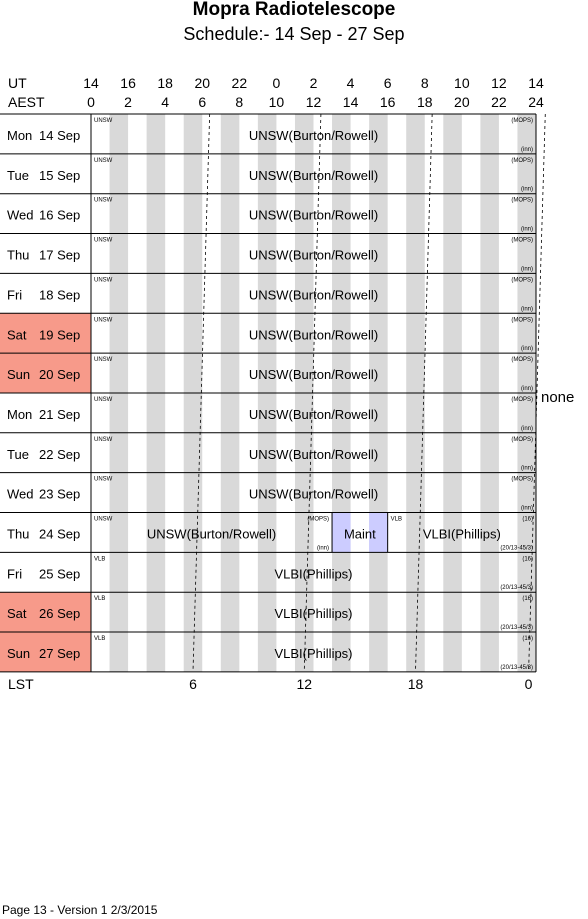  I want to click on side-note: none, so click(557, 397).